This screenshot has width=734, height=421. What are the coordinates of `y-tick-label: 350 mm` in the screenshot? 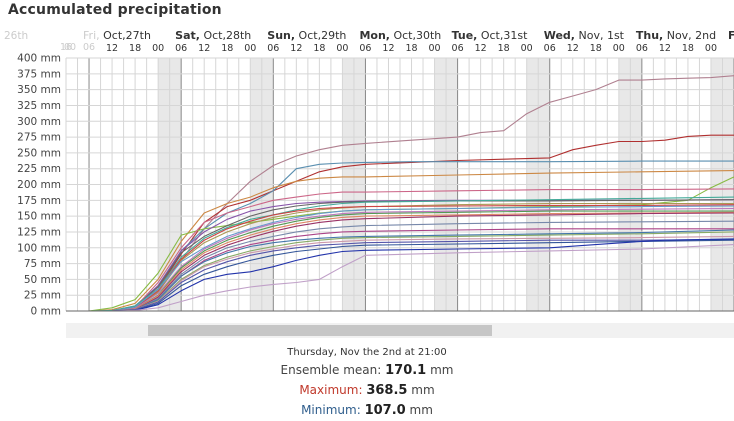 It's located at (39, 90).